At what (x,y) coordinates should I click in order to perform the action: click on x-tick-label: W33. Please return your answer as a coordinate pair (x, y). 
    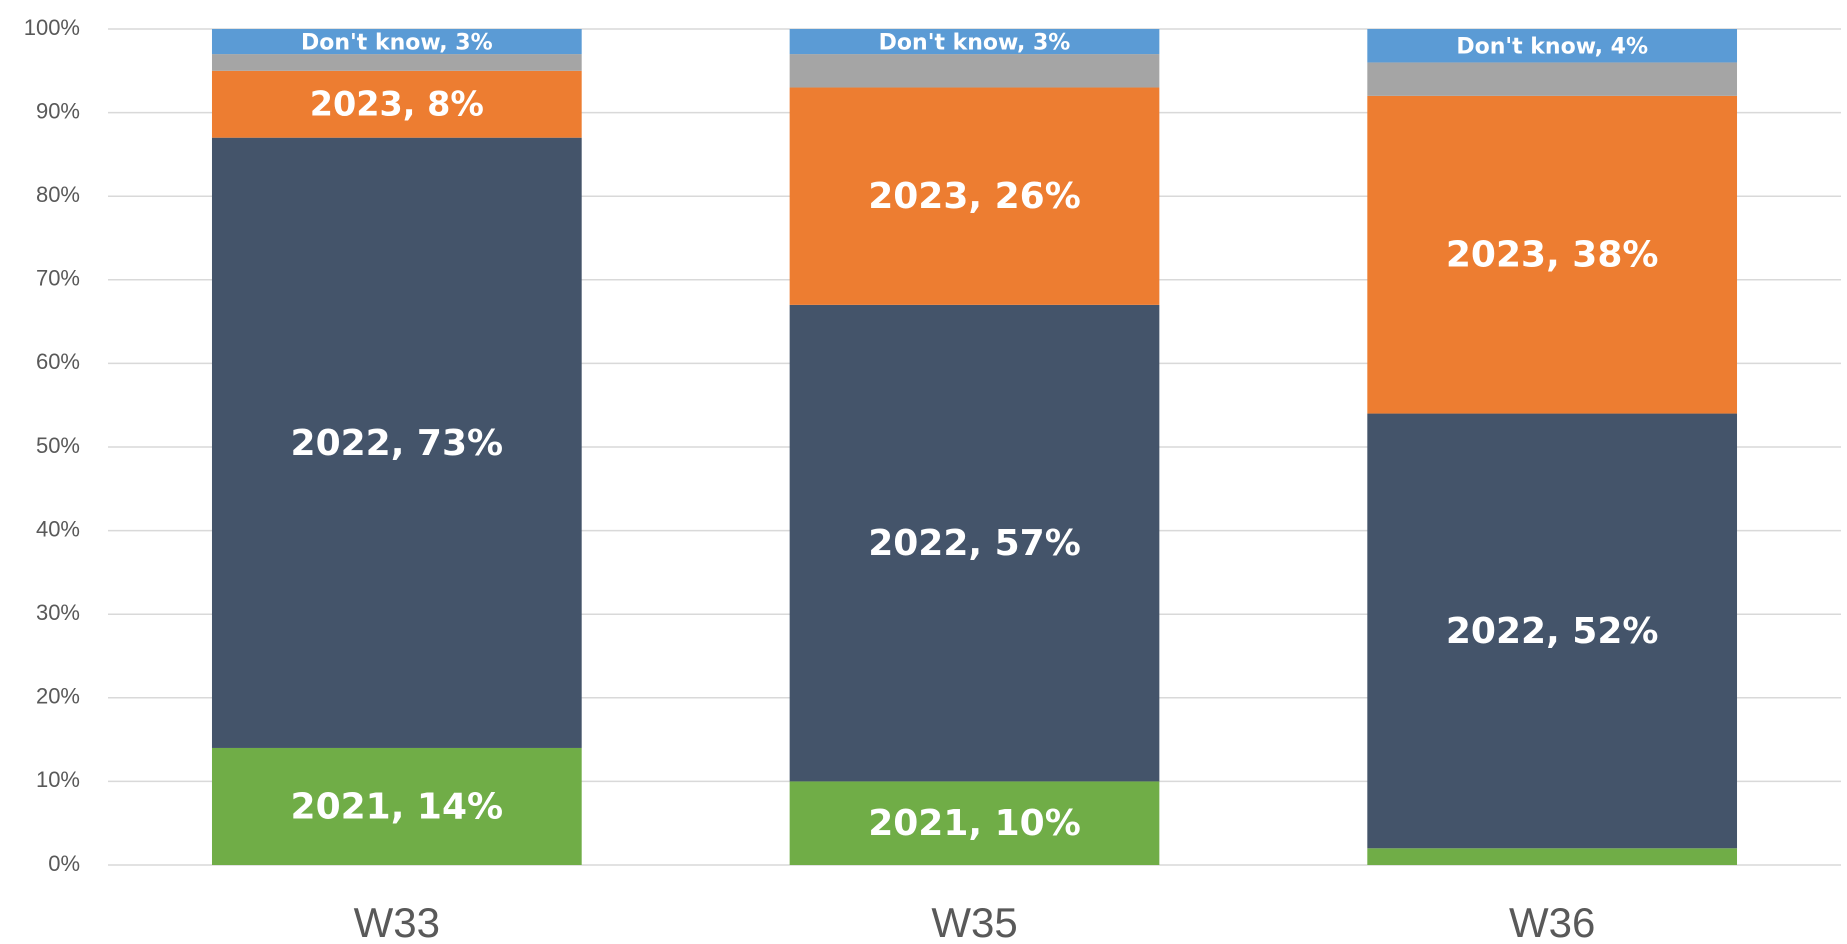
    Looking at the image, I should click on (397, 921).